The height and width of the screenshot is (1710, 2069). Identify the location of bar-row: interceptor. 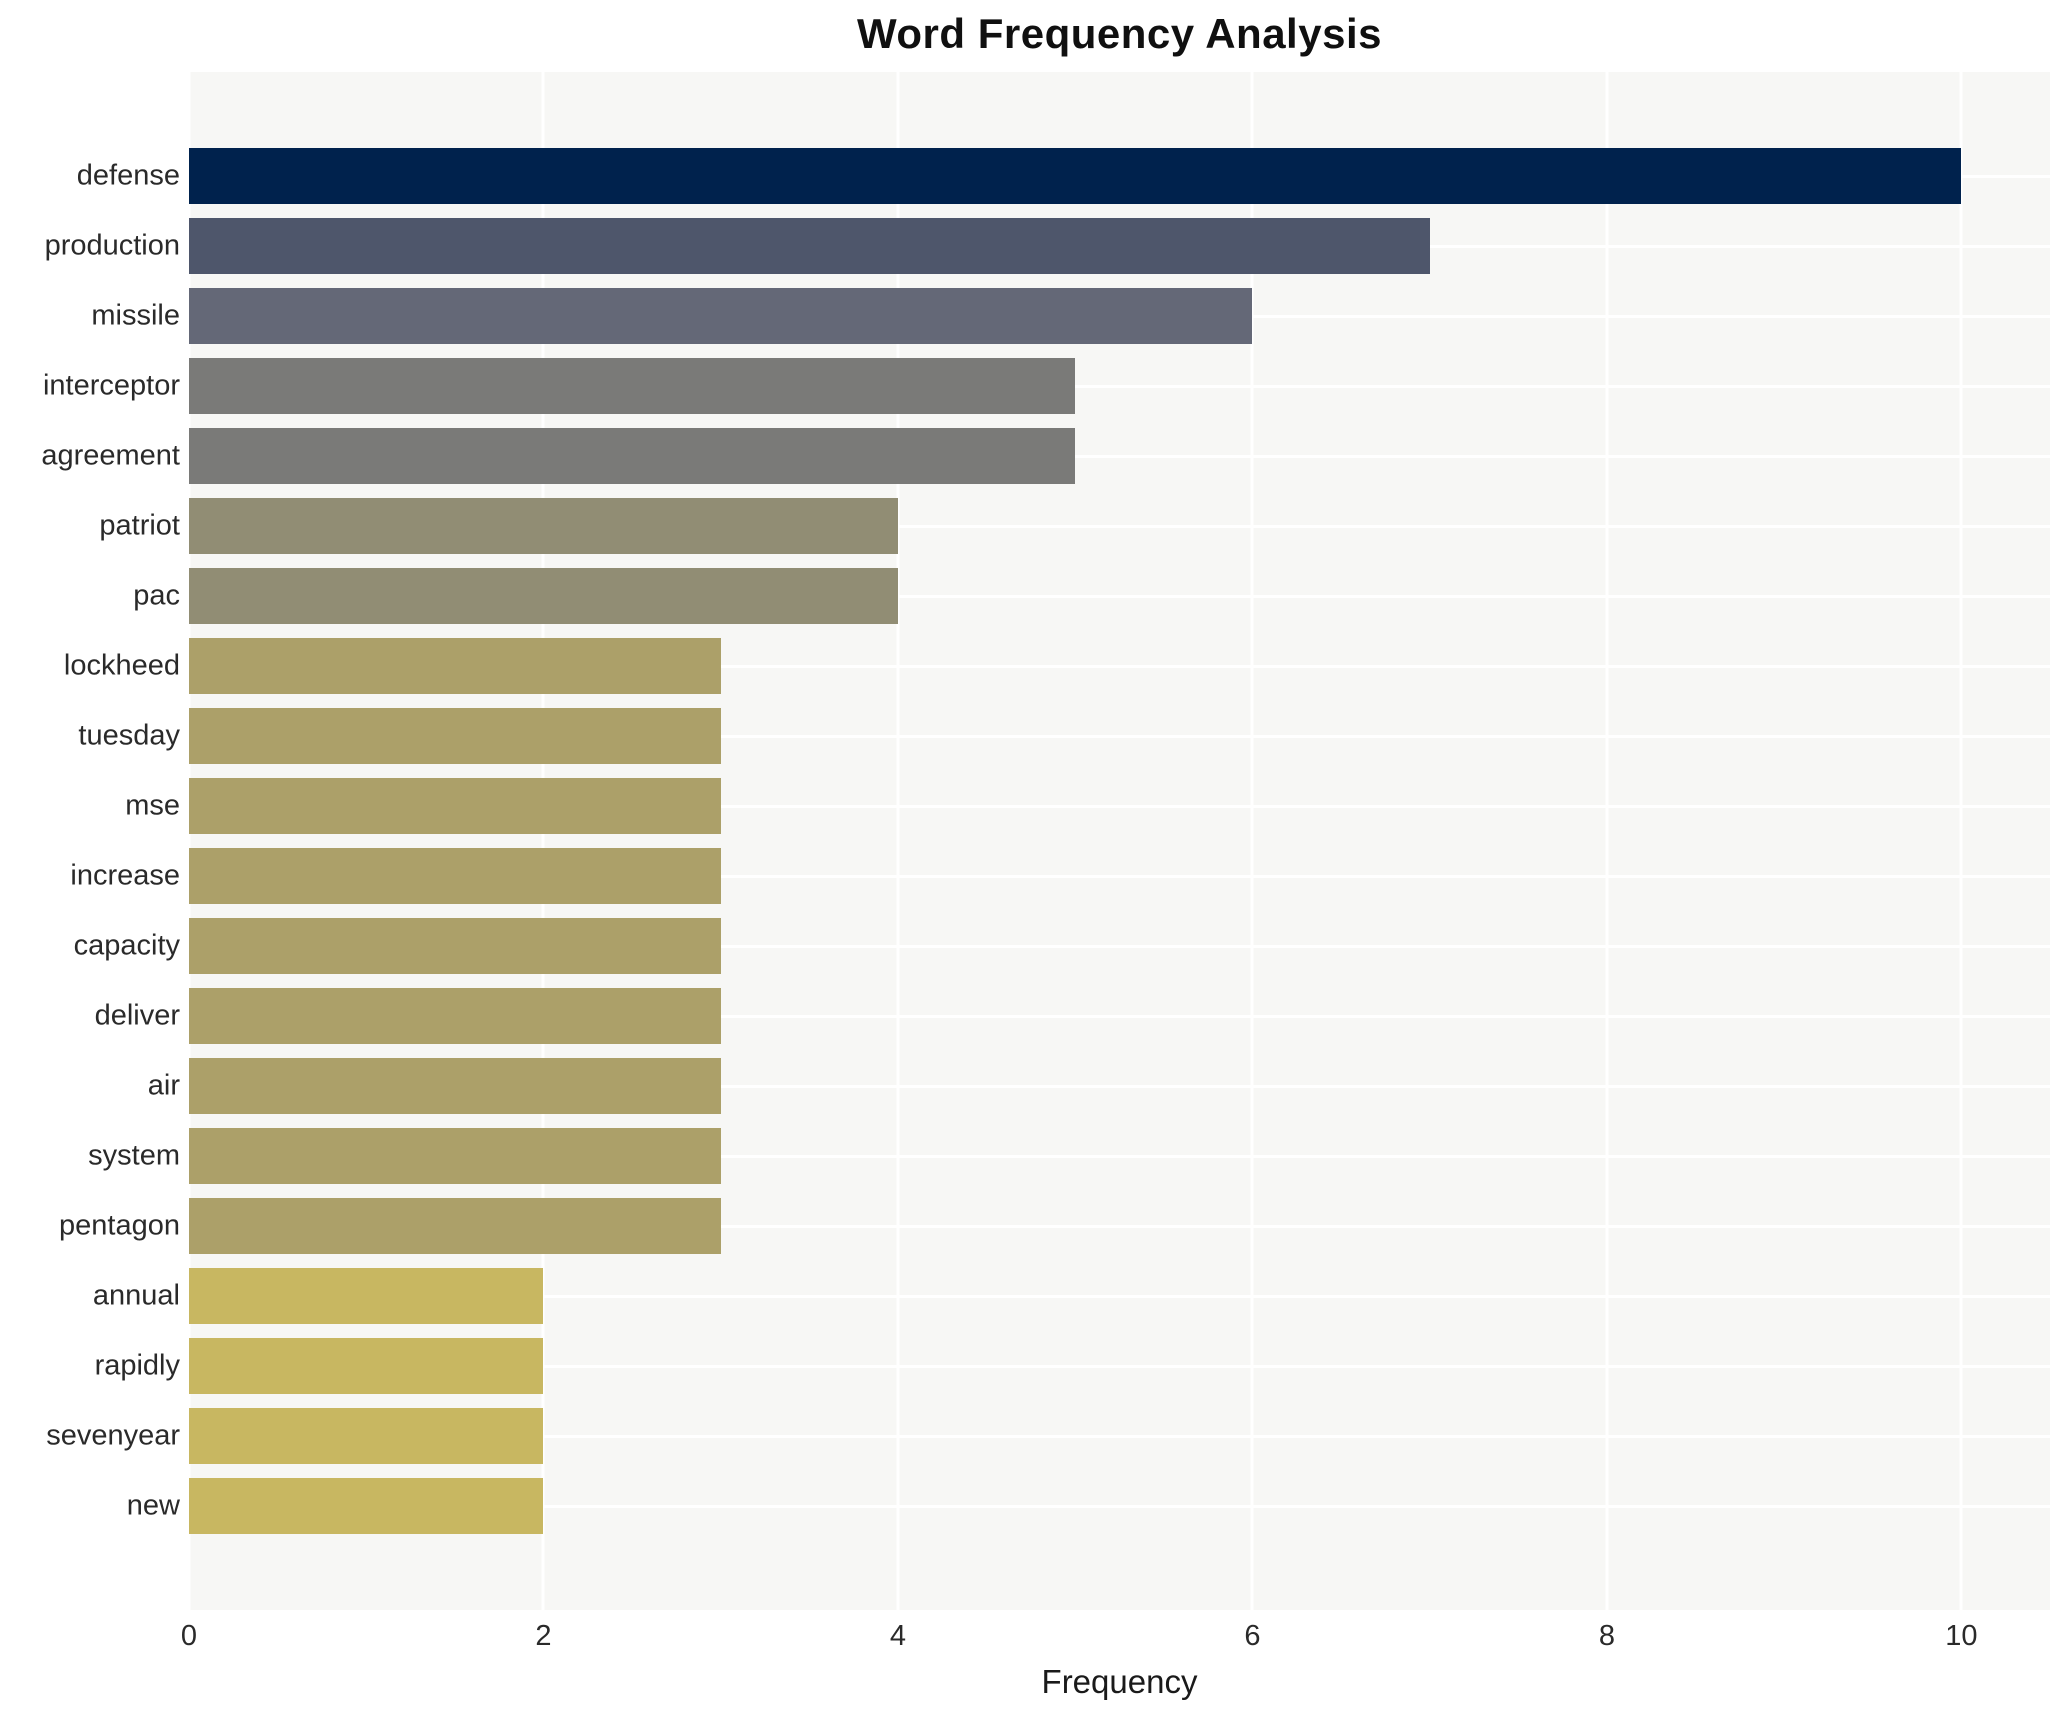
(1046, 386).